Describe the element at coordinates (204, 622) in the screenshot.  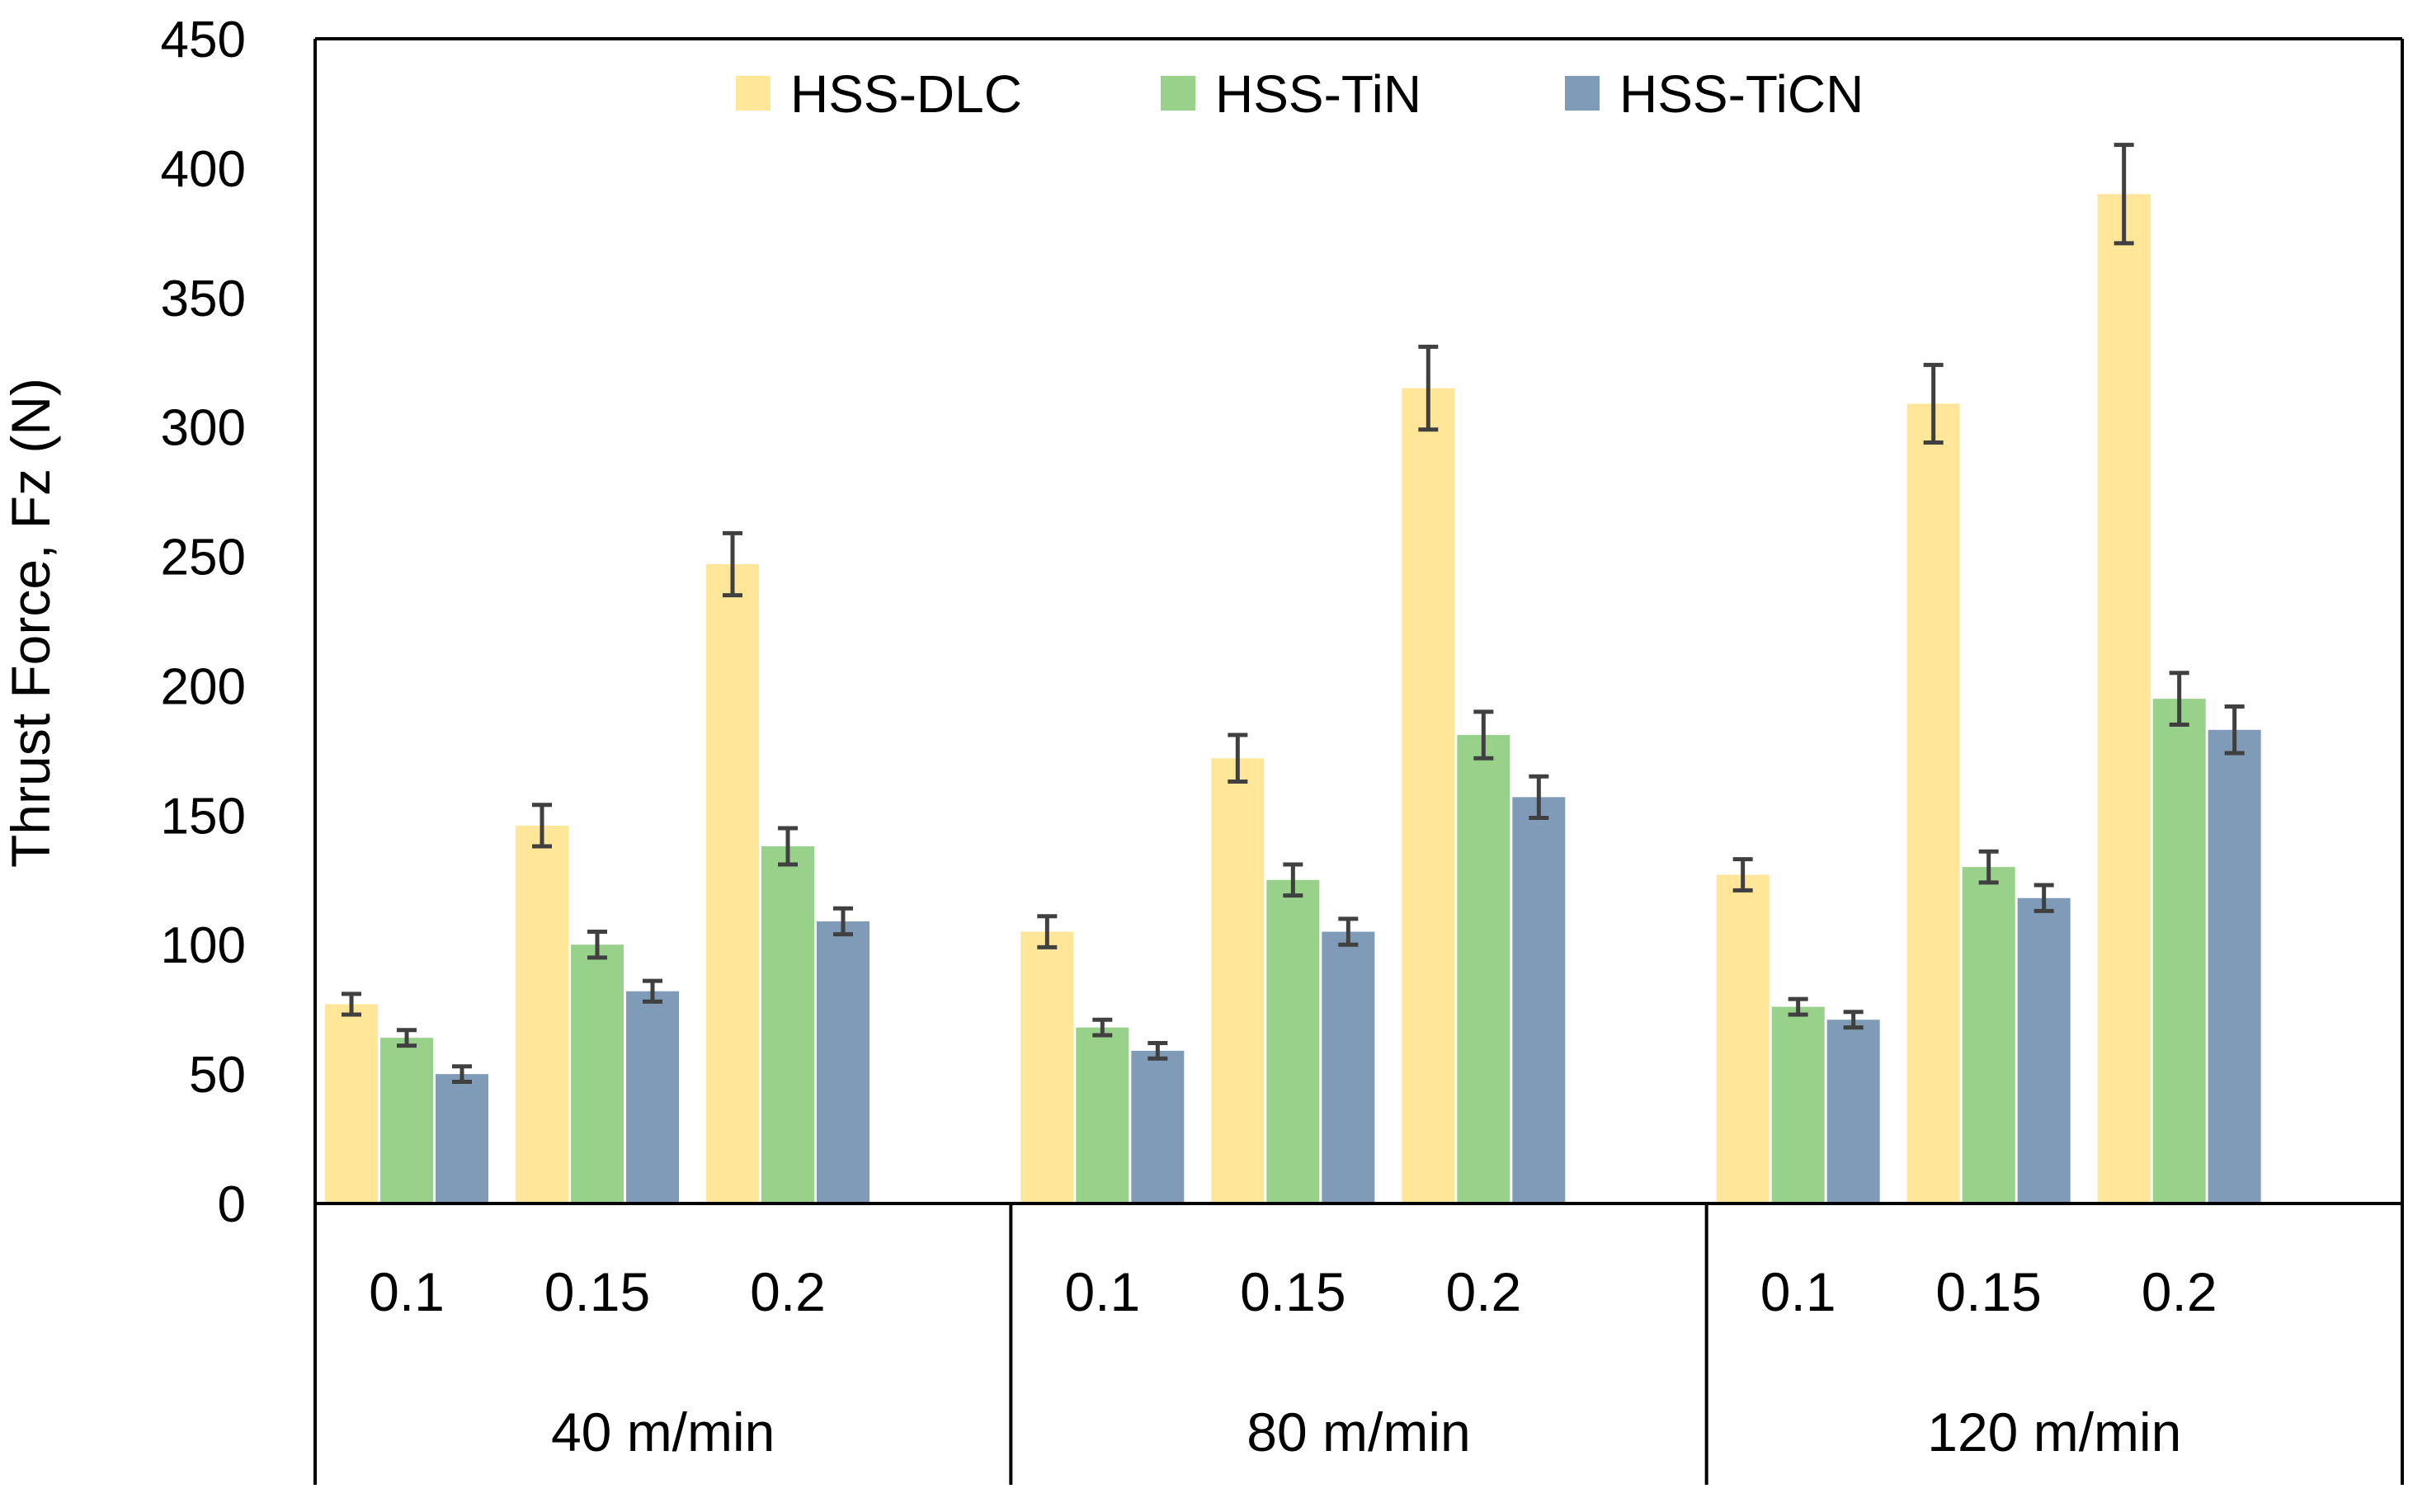
I see `y-axis-ticks: 0 50 100 150 200 250 300 350 400 450` at that location.